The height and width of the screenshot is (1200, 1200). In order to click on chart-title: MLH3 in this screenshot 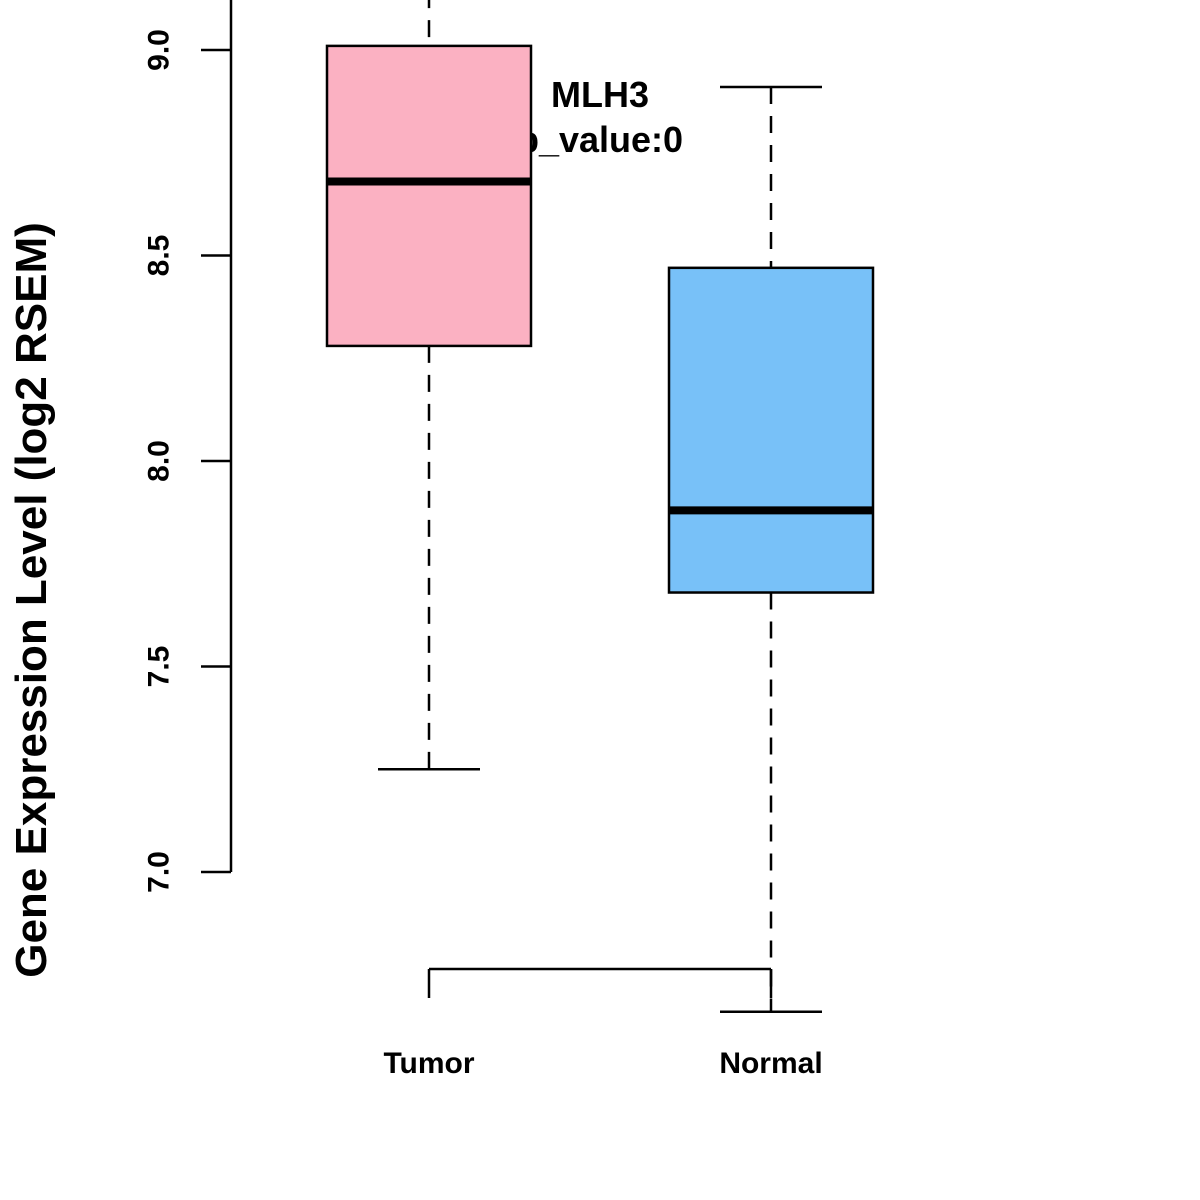, I will do `click(600, 94)`.